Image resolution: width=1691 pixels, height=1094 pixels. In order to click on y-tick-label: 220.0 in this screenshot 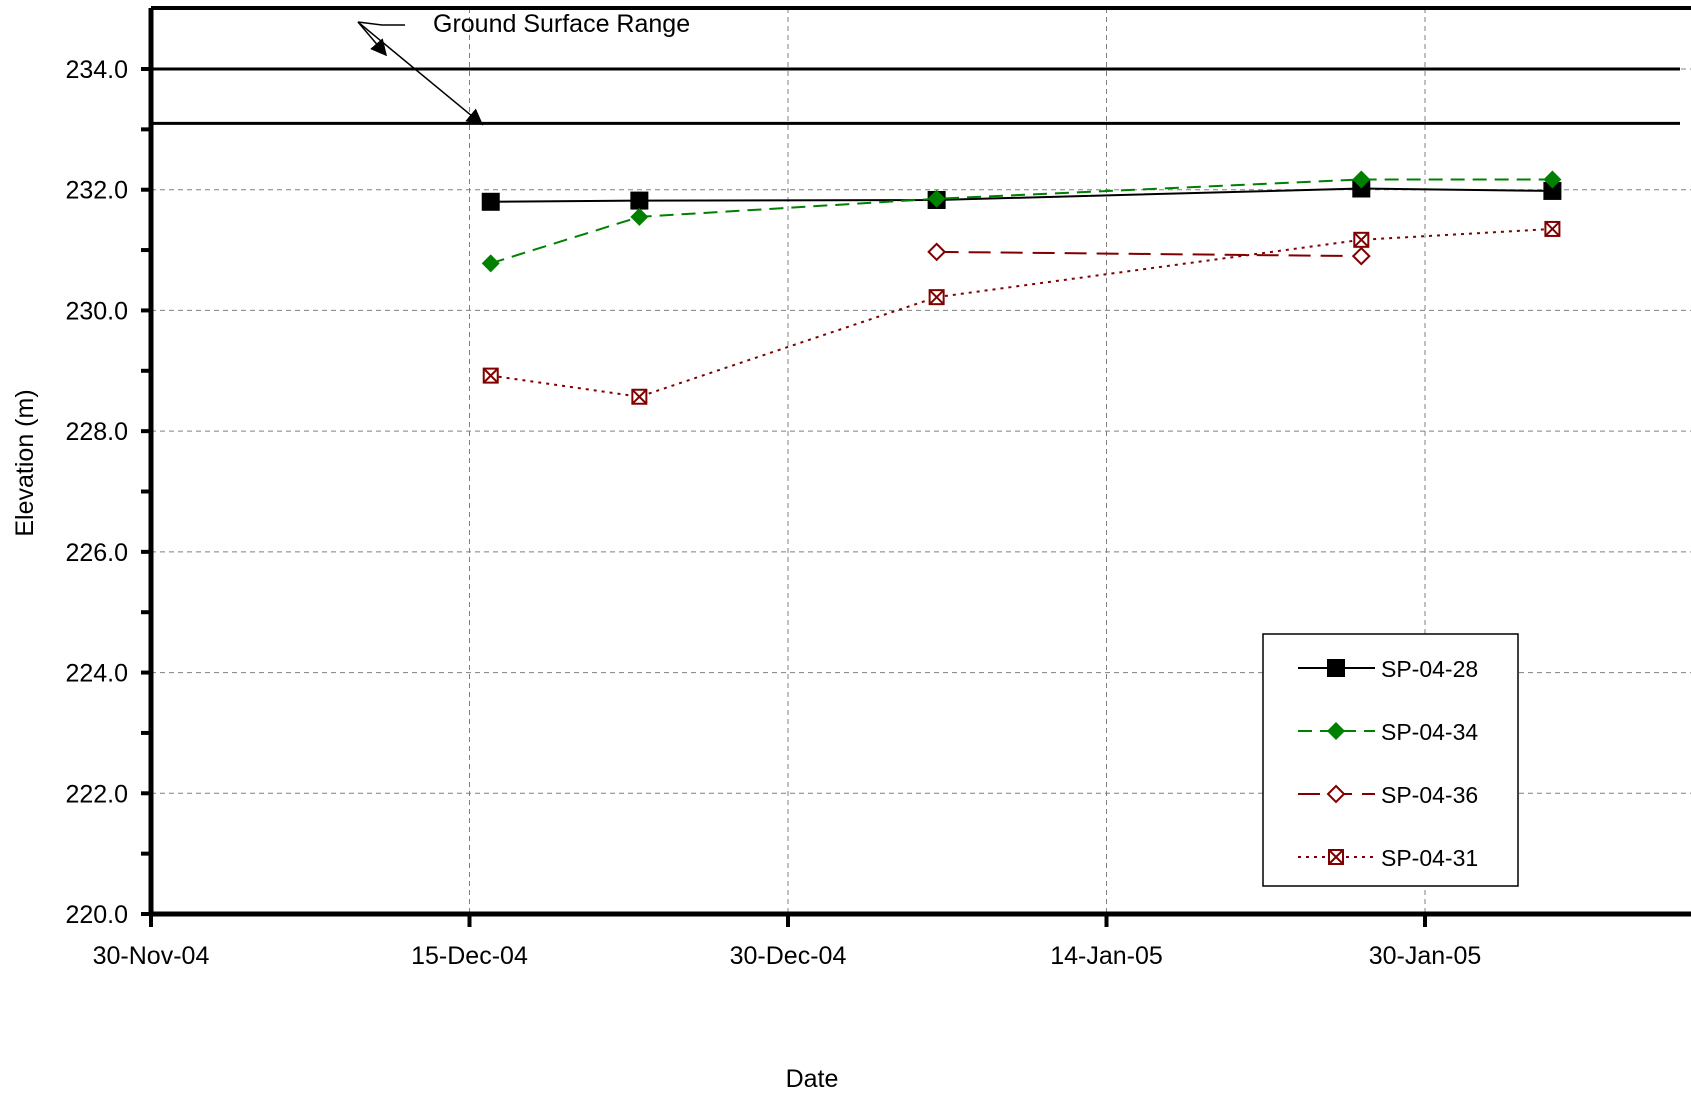, I will do `click(96, 915)`.